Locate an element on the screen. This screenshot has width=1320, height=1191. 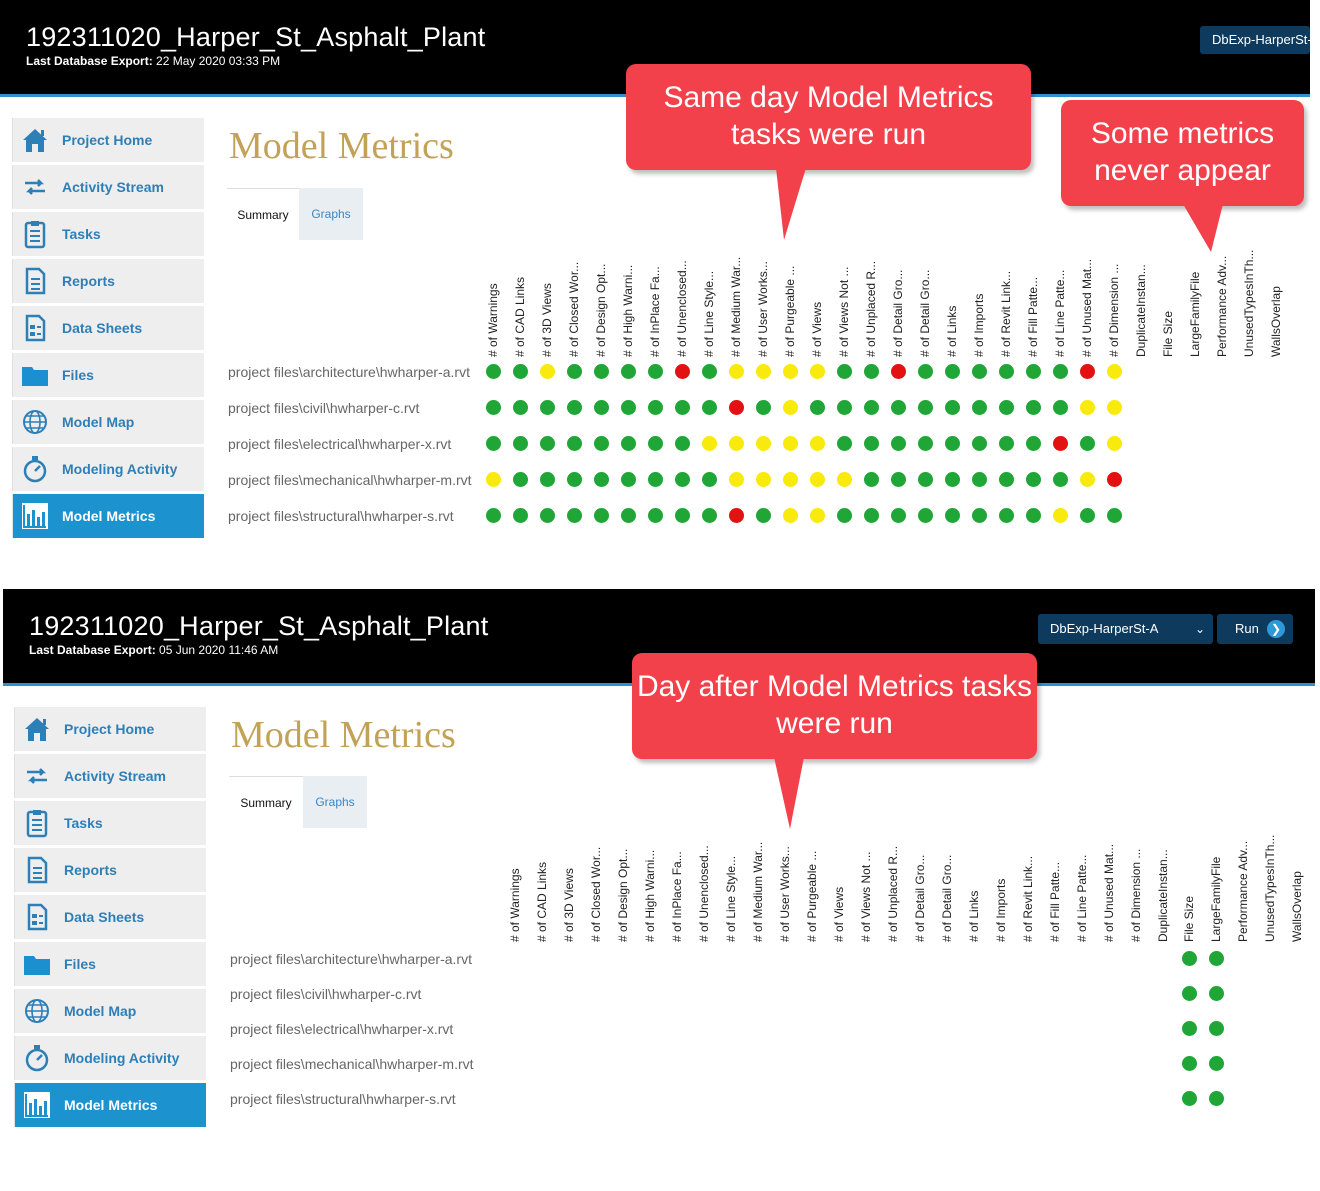
tab-graphs: Graphs is located at coordinates (331, 214).